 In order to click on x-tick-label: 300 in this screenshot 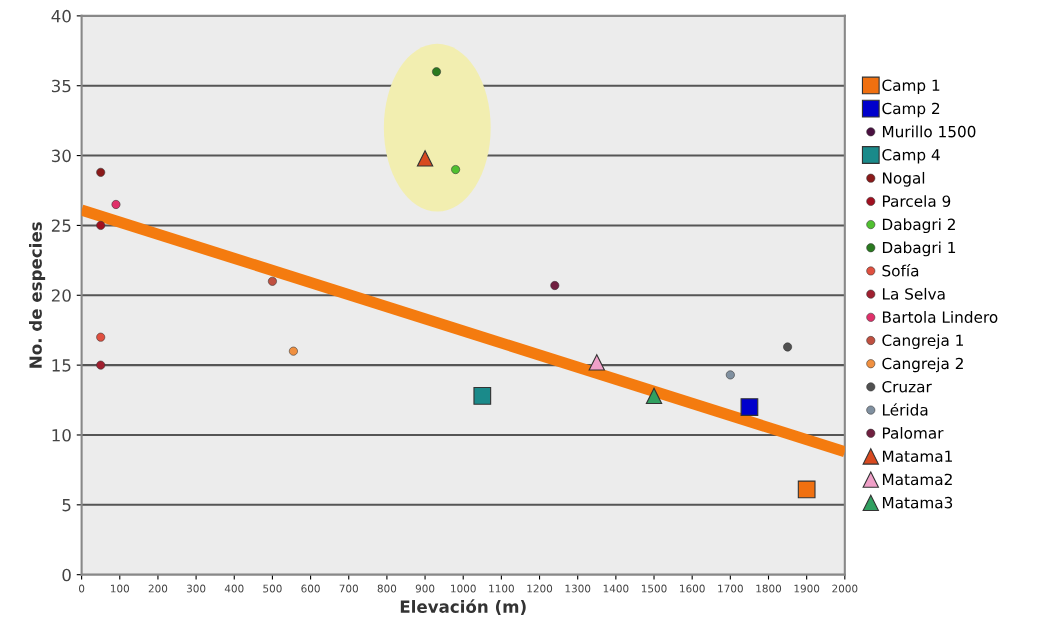, I will do `click(196, 588)`.